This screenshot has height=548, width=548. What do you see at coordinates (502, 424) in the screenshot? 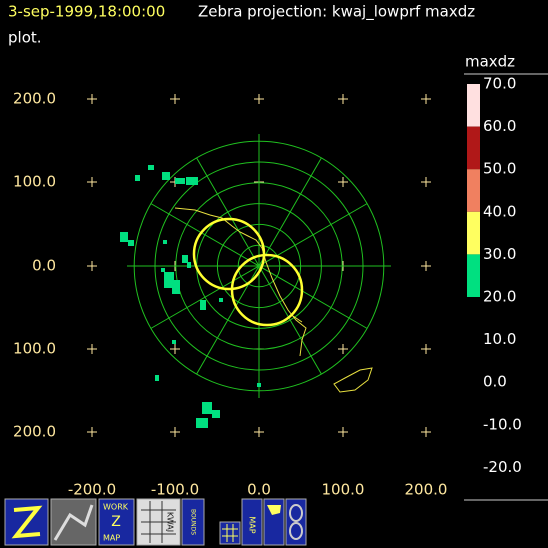
I see `colorbar-label: -10.0` at bounding box center [502, 424].